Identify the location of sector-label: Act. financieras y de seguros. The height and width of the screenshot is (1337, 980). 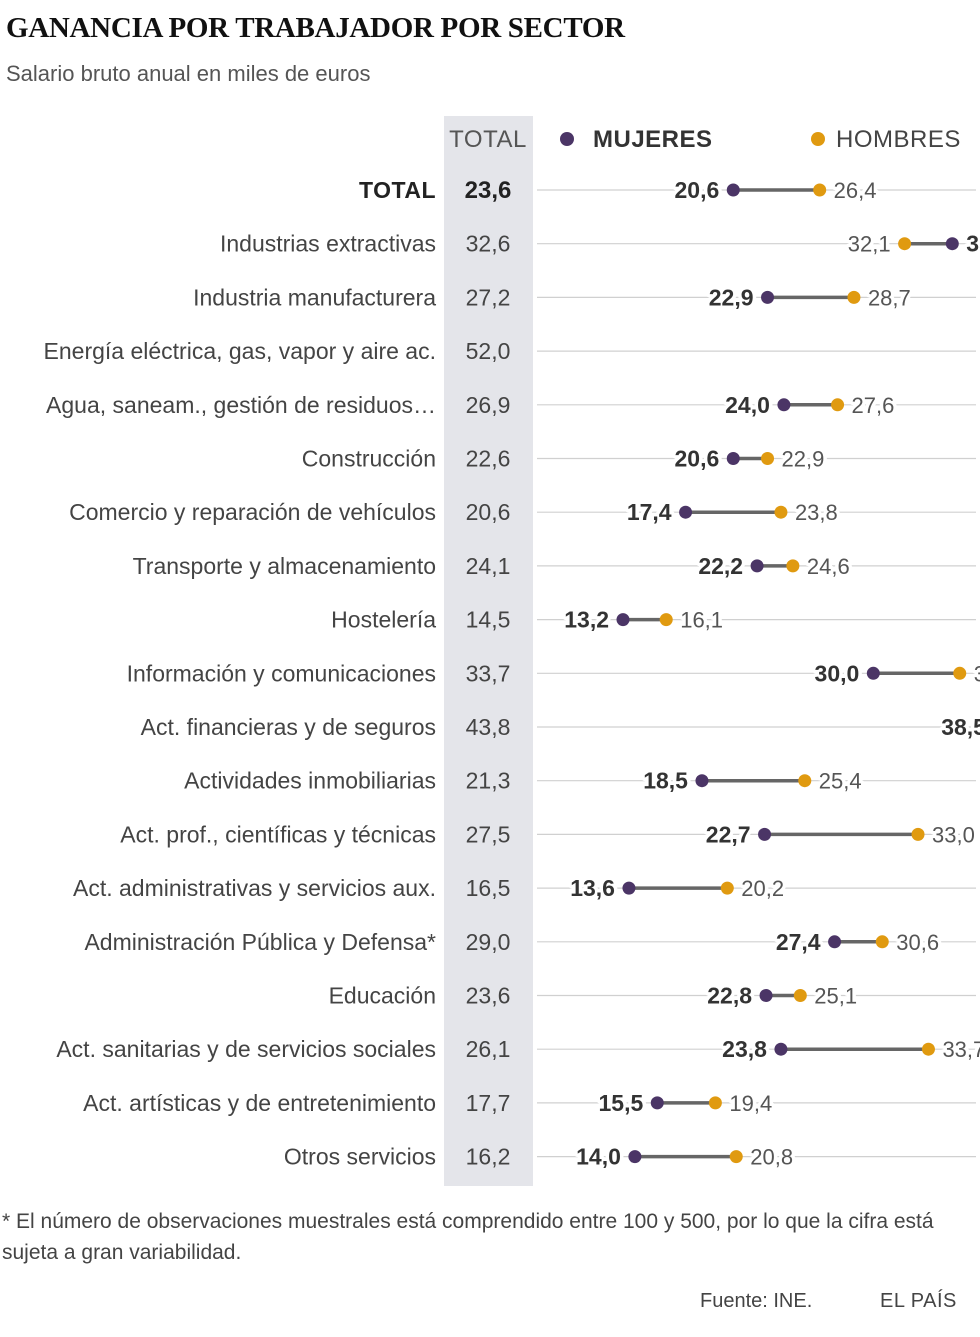
(288, 727).